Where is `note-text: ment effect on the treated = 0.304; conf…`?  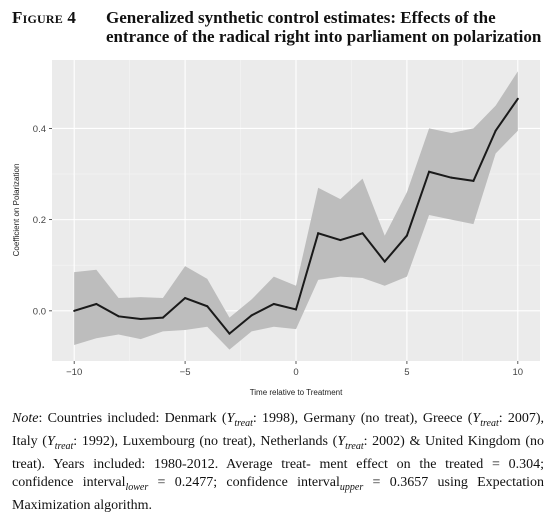
note-text: ment effect on the treated = 0.304; conf… is located at coordinates (278, 474).